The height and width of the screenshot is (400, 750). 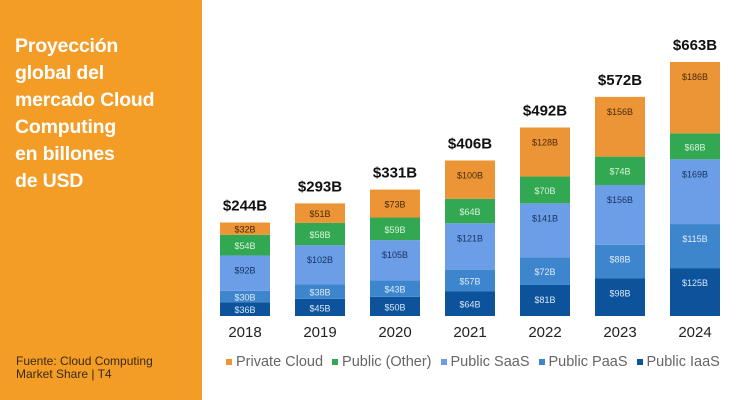 I want to click on legend-label: Private Cloud, so click(x=280, y=362).